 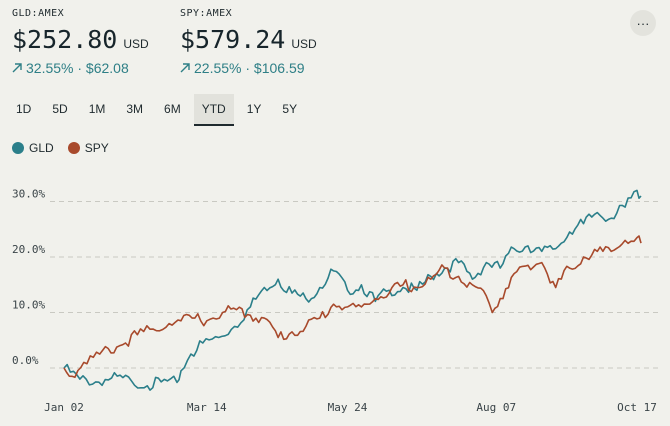 What do you see at coordinates (207, 407) in the screenshot?
I see `x-tick-label: Mar 14` at bounding box center [207, 407].